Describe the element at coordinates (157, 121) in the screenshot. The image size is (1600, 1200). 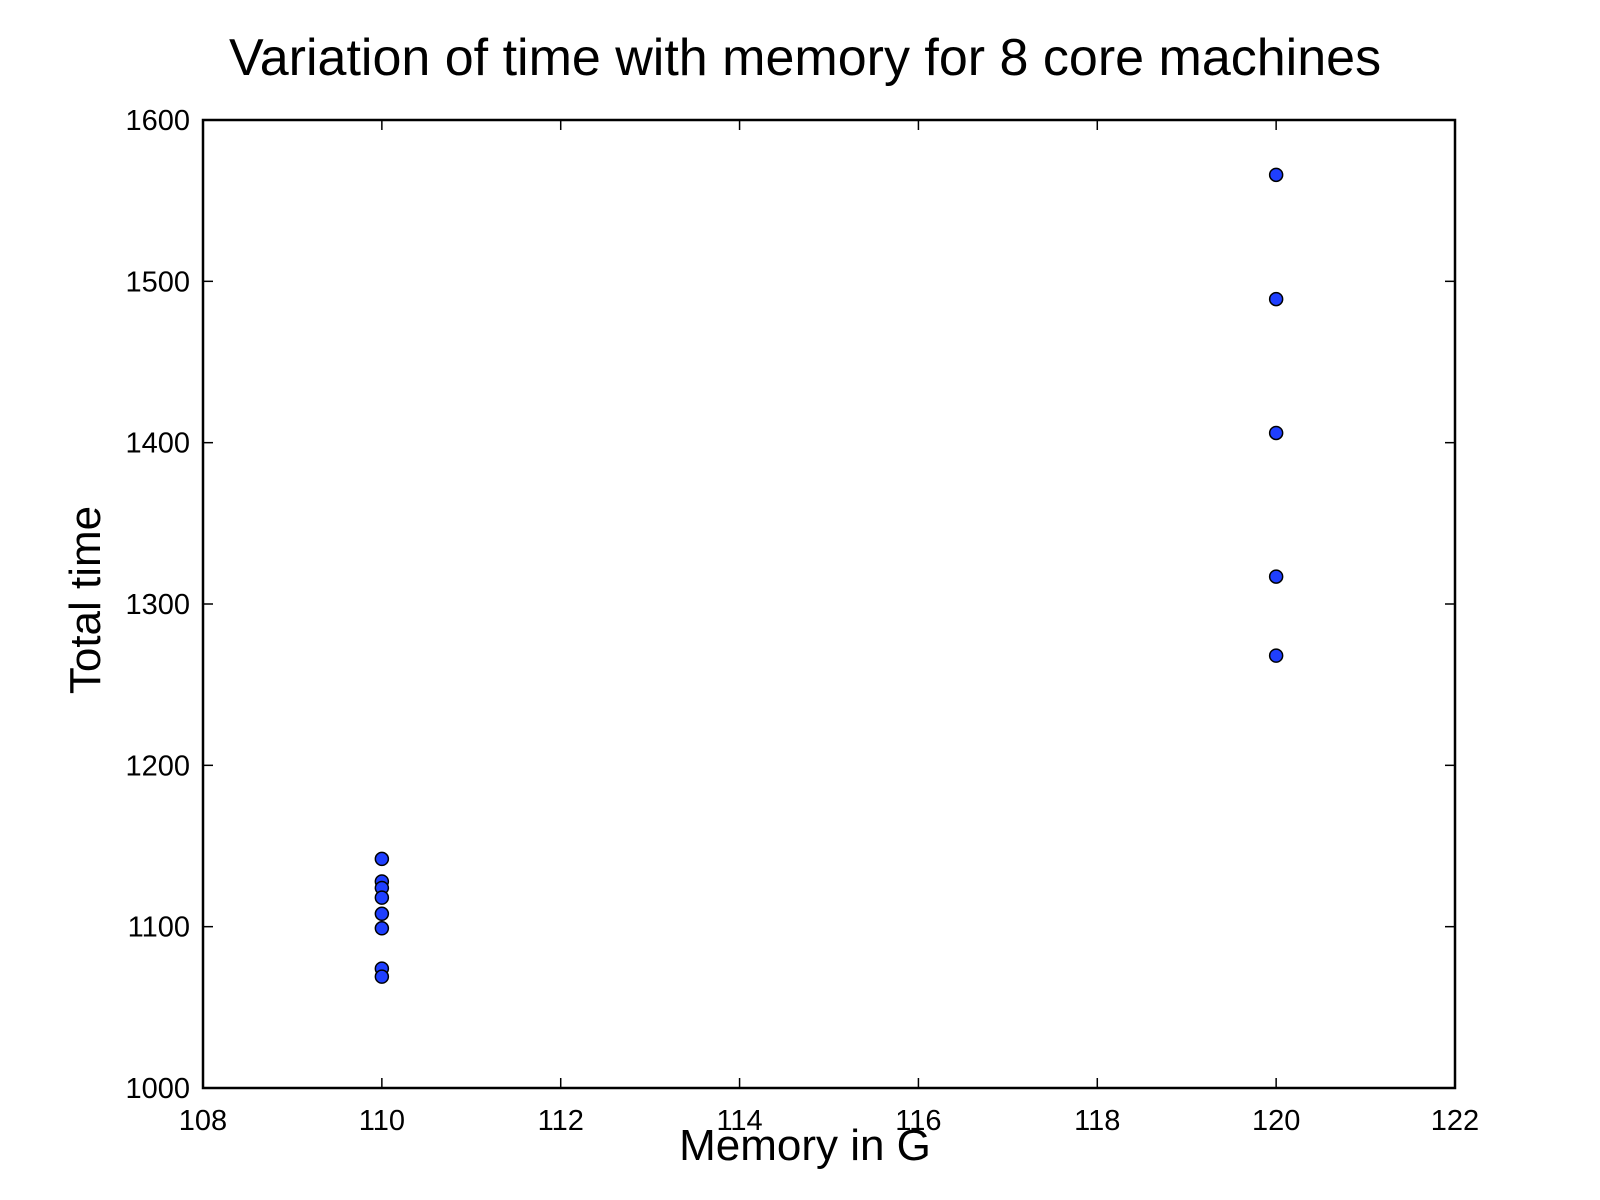
I see `y-tick-label: 1600` at that location.